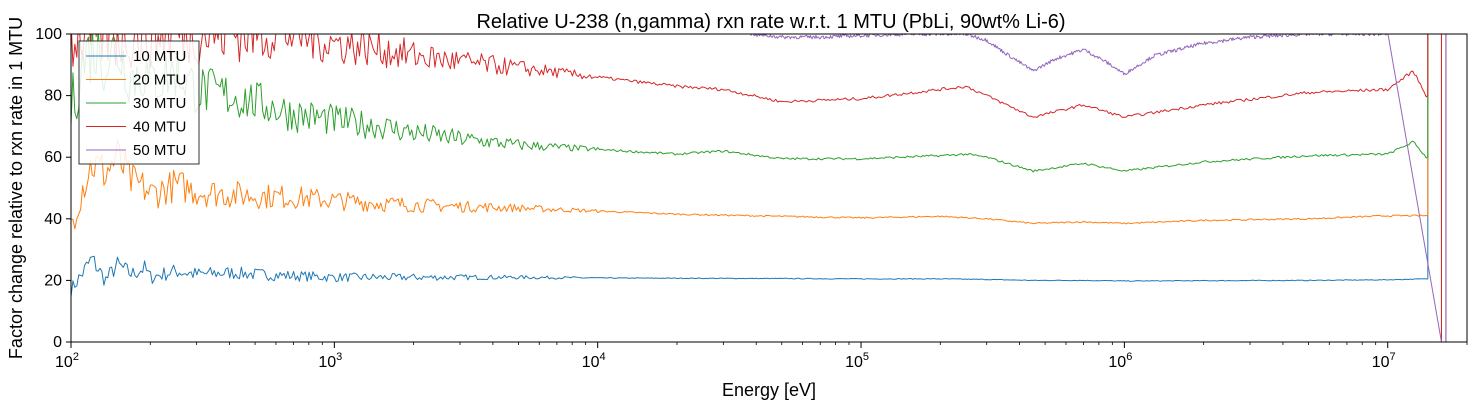  I want to click on y-tick-label: 100, so click(48, 34).